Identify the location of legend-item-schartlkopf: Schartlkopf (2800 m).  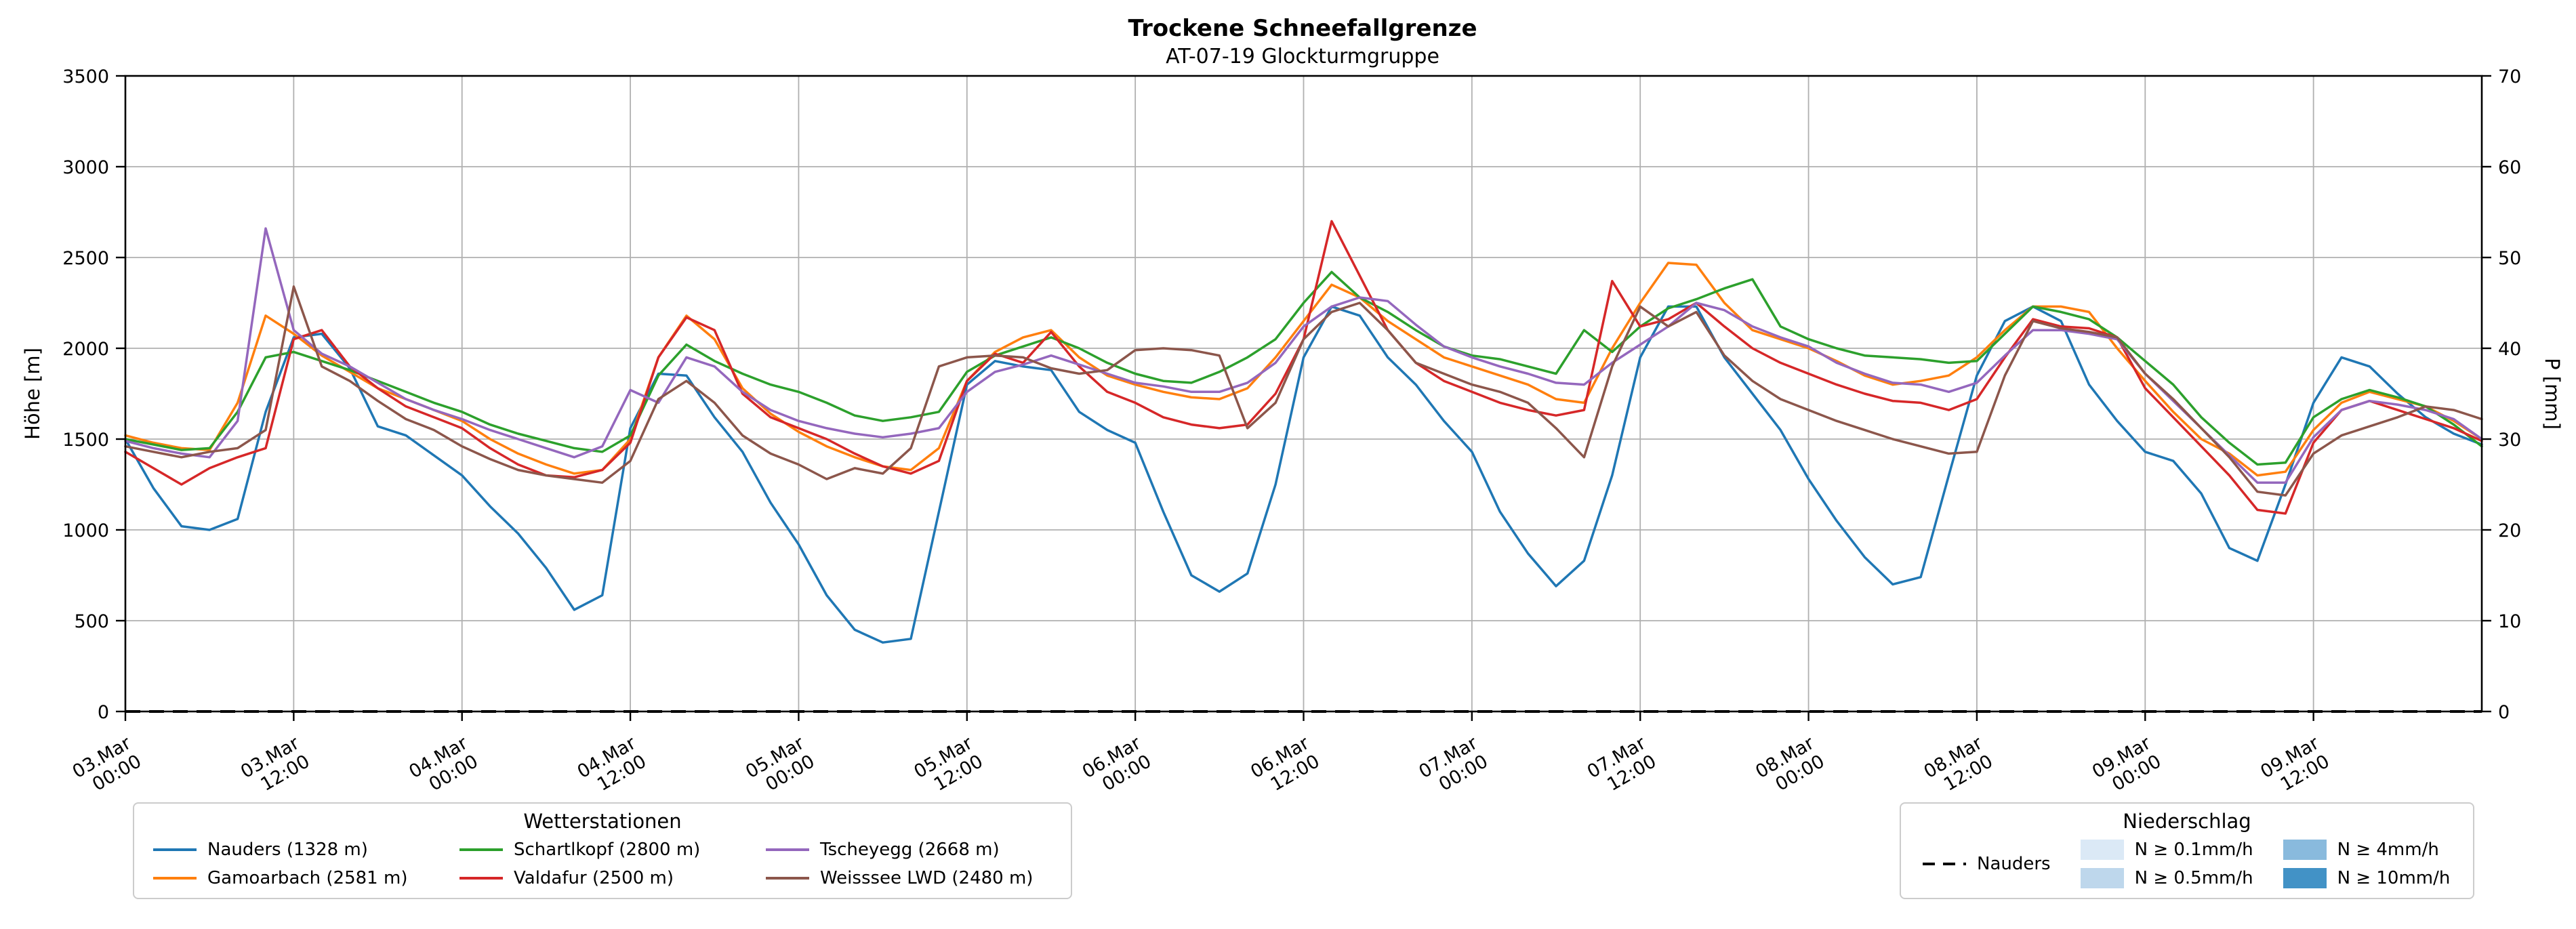
(602, 850).